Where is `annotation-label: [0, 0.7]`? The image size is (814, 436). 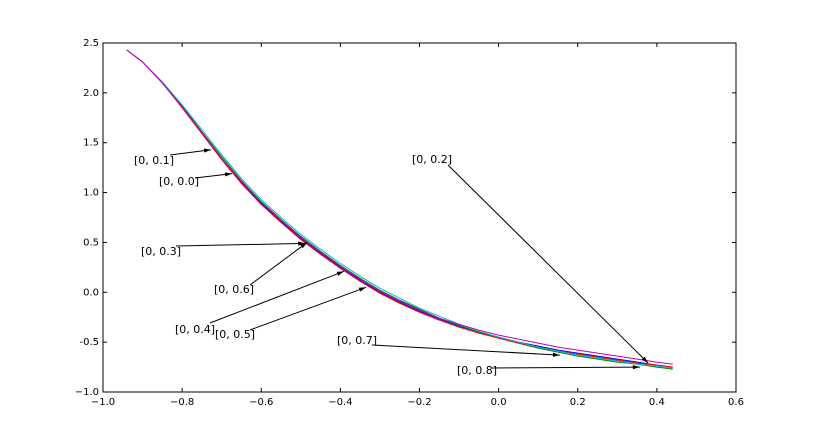
annotation-label: [0, 0.7] is located at coordinates (357, 340).